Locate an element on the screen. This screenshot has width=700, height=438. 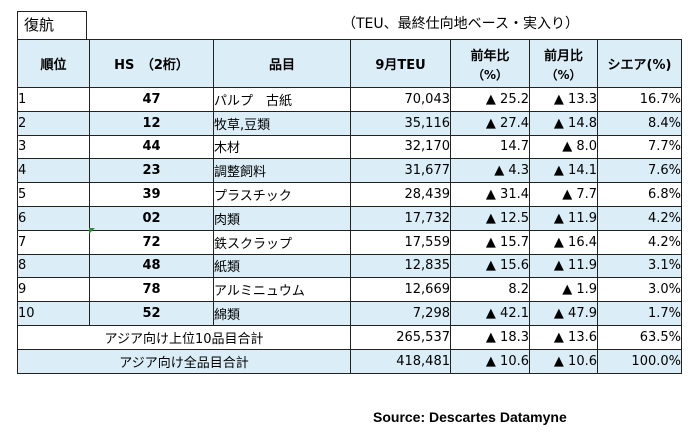
teu-cell: 12,669 is located at coordinates (400, 290).